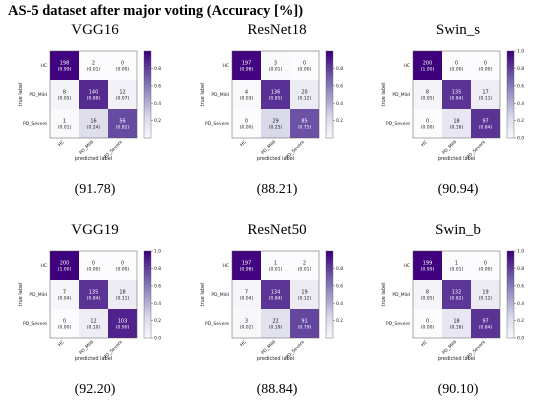  What do you see at coordinates (276, 293) in the screenshot?
I see `cell-count-label: 134` at bounding box center [276, 293].